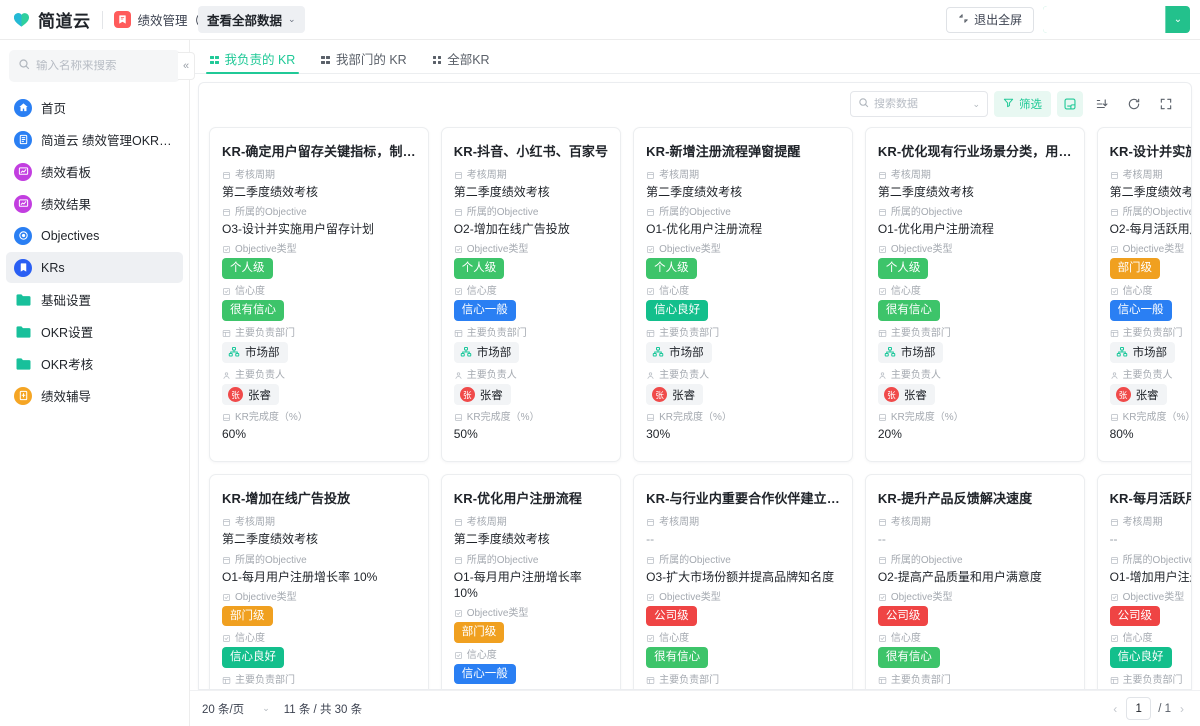 The height and width of the screenshot is (726, 1200). I want to click on sidebar-item-1: 首页, so click(94, 107).